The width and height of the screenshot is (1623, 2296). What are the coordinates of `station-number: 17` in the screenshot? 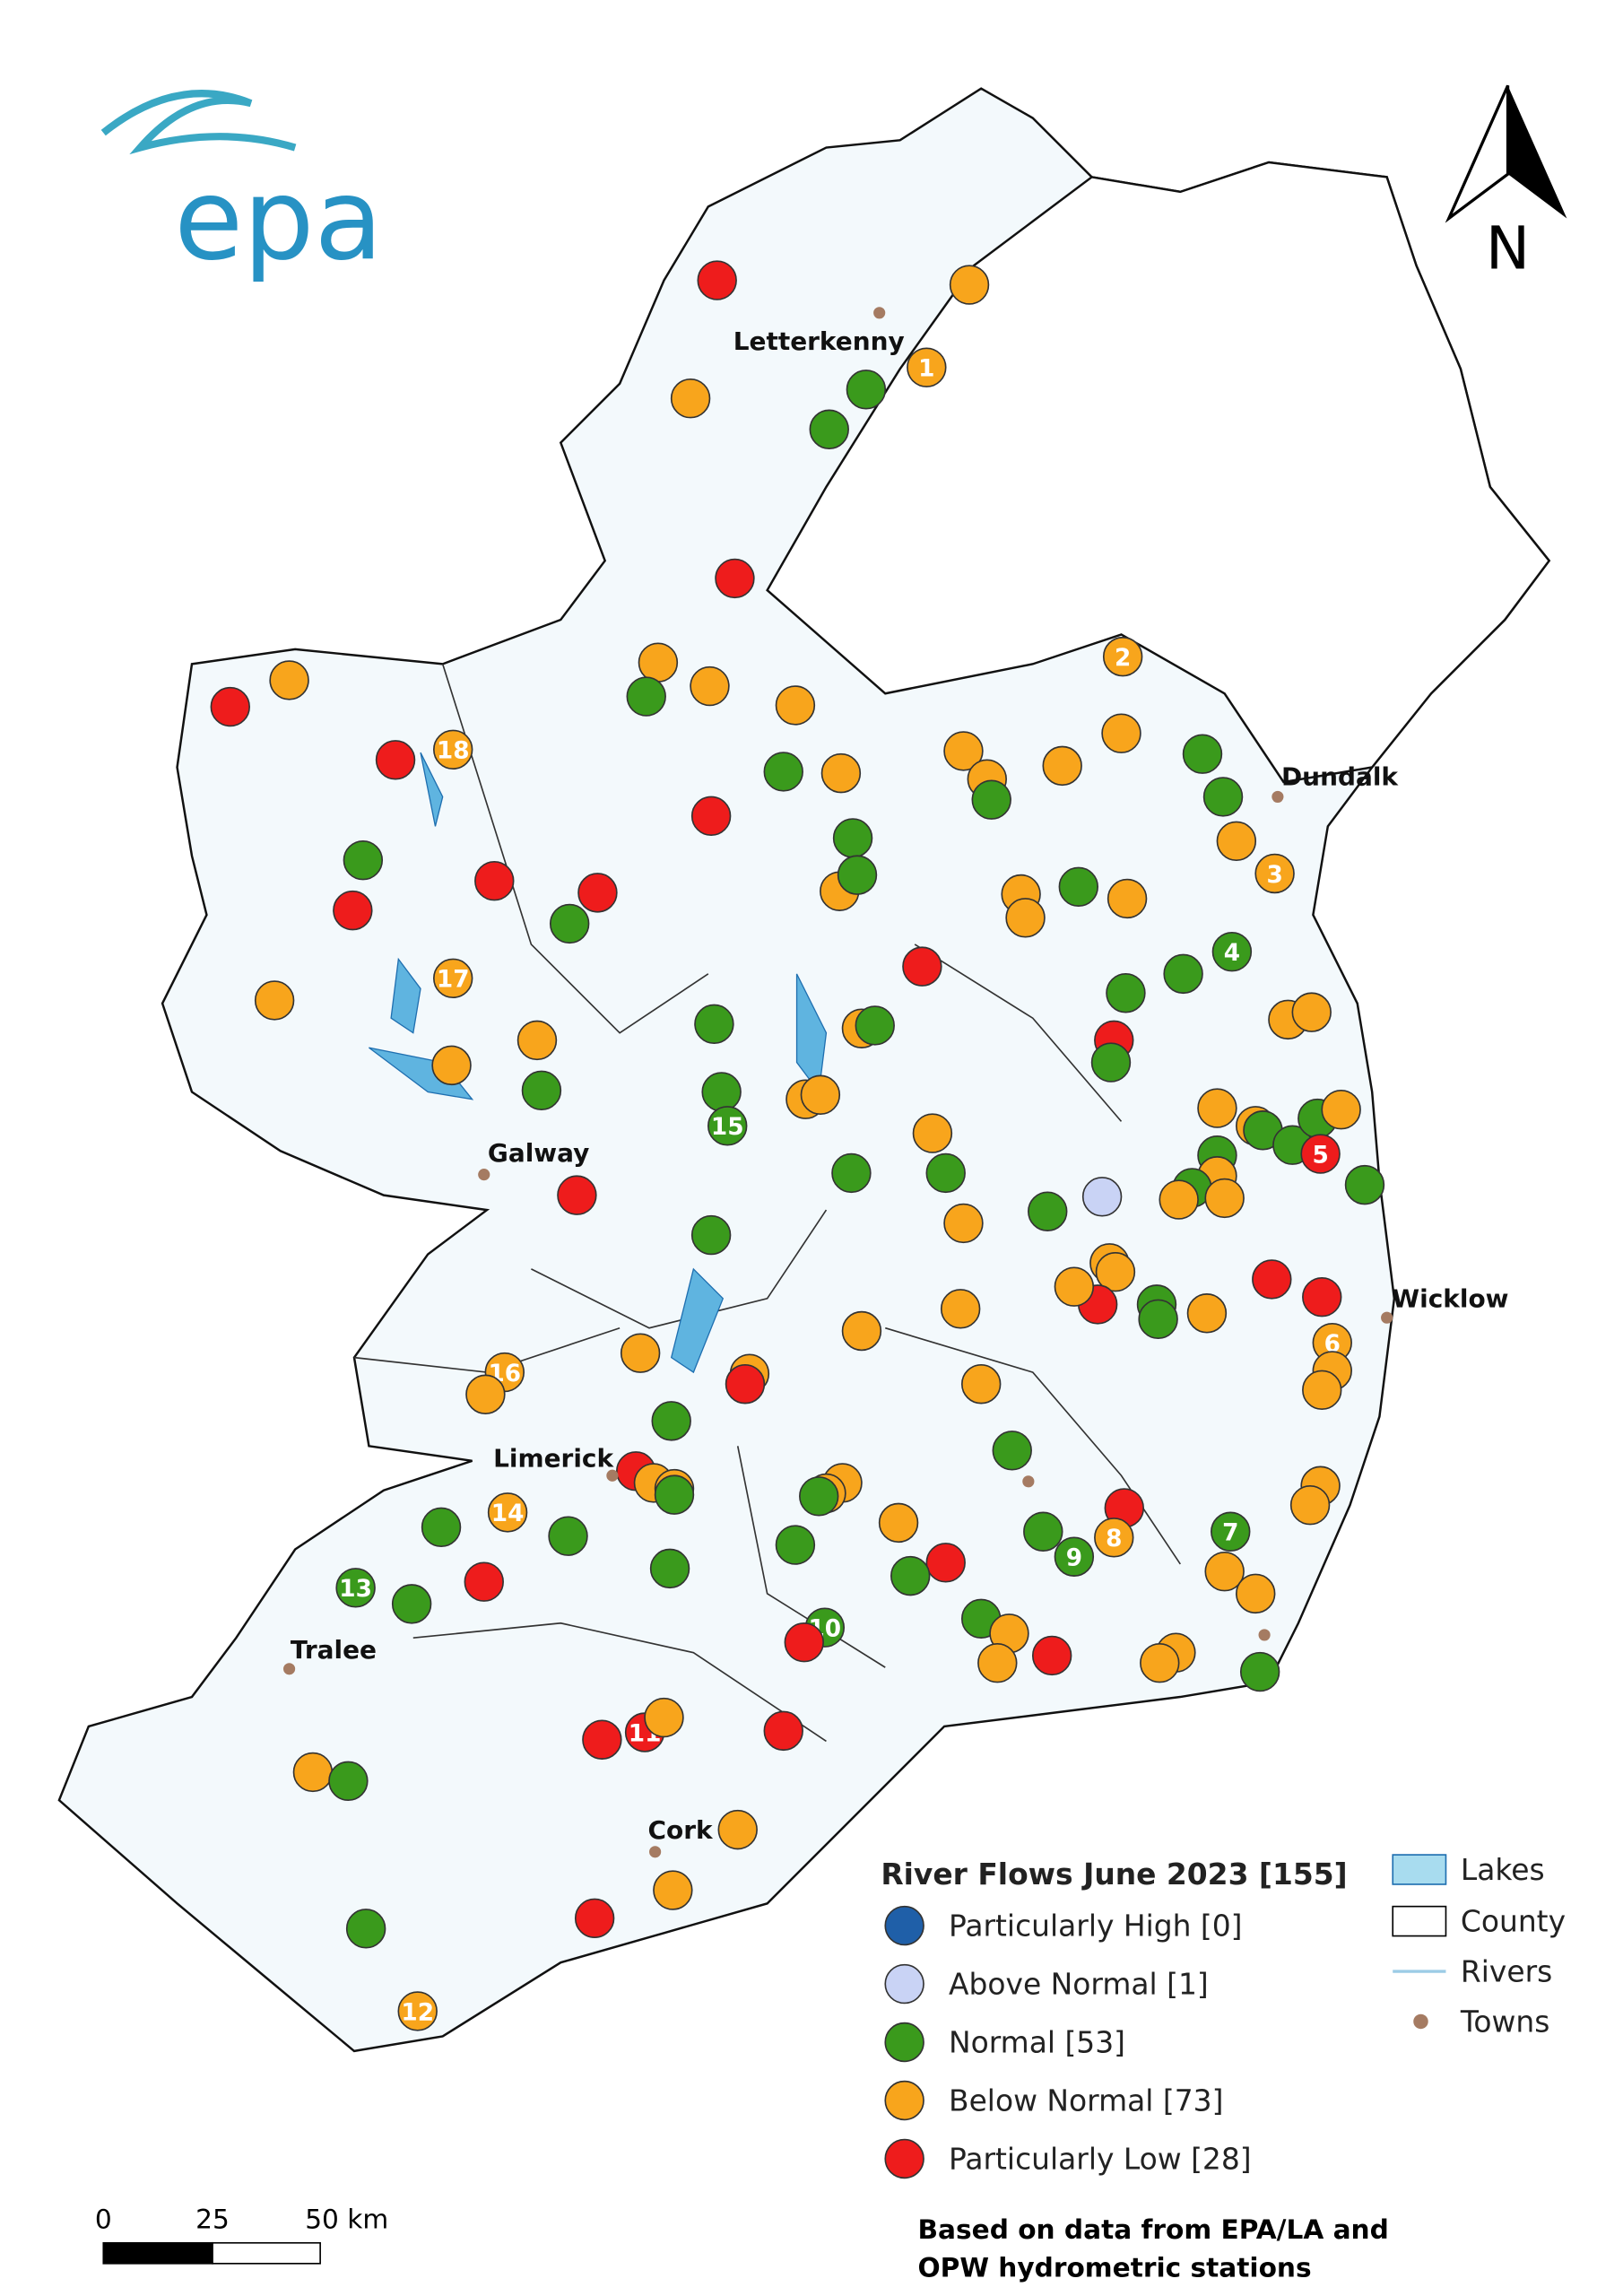 It's located at (453, 980).